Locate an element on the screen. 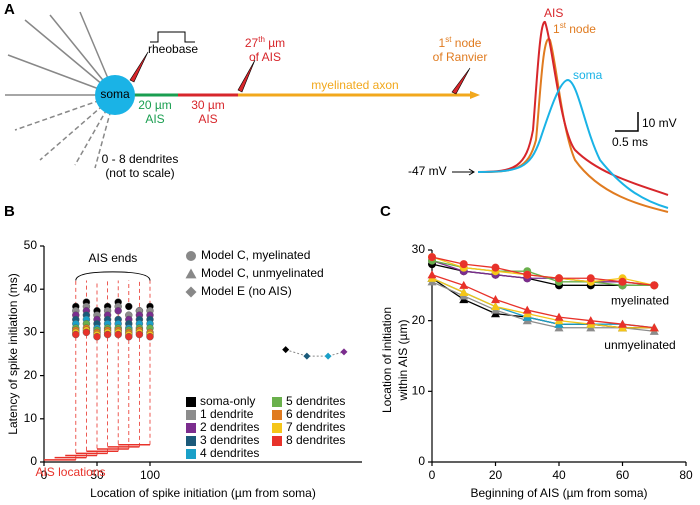 Image resolution: width=700 pixels, height=505 pixels. label: 0.5 ms is located at coordinates (630, 142).